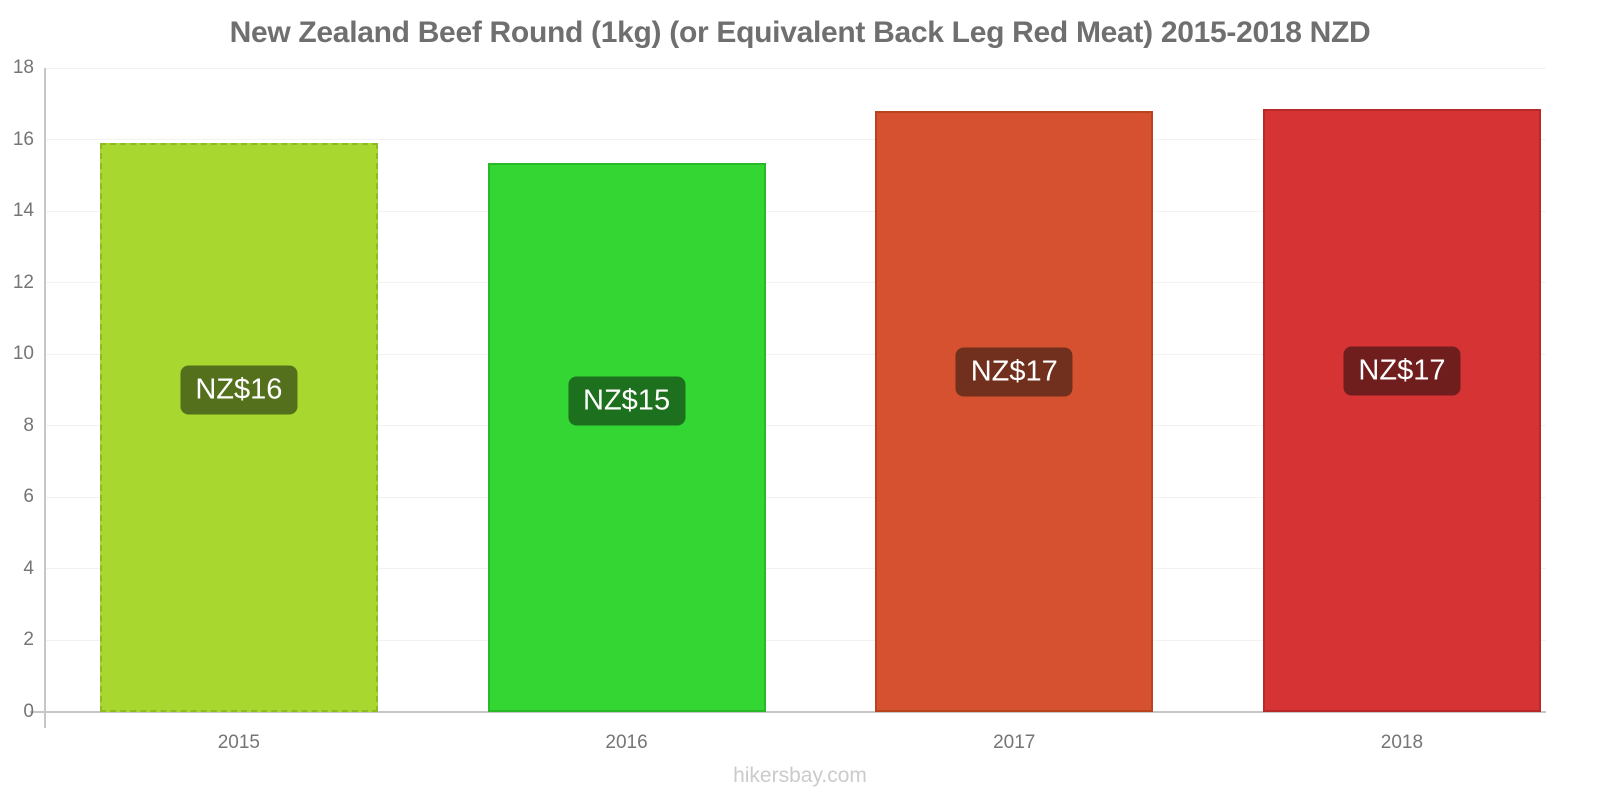 This screenshot has height=800, width=1600. I want to click on bar-2018: NZ$17, so click(1401, 410).